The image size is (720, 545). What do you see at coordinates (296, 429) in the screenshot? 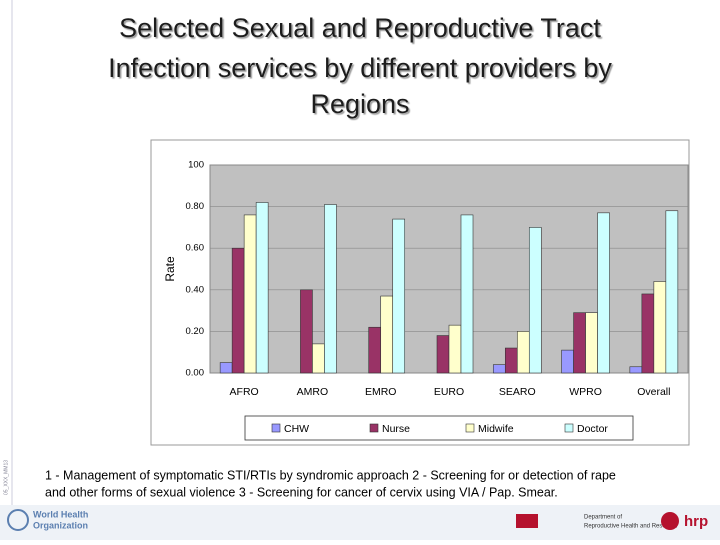
I see `legend-label: CHW` at bounding box center [296, 429].